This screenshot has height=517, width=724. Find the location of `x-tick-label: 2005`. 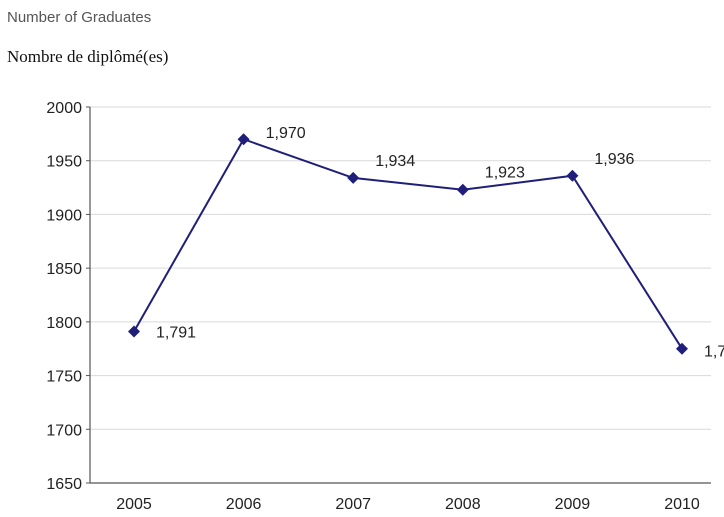

x-tick-label: 2005 is located at coordinates (134, 504).